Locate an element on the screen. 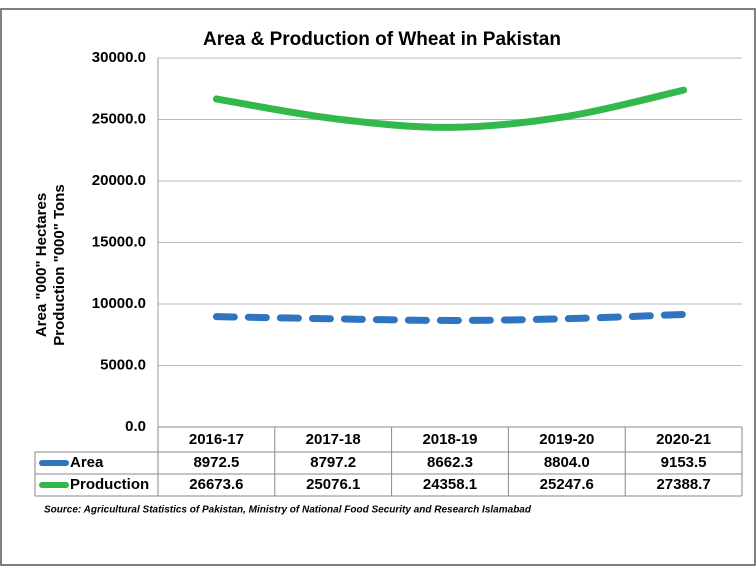 The height and width of the screenshot is (566, 756). x-tick-label: 2020-21 is located at coordinates (683, 439).